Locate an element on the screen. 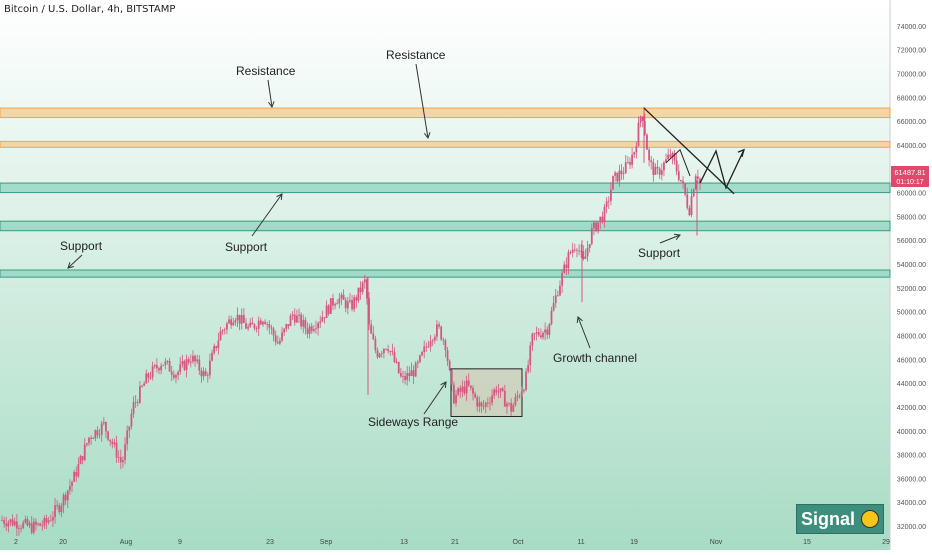 This screenshot has width=932, height=555. x-tick-label: 2 is located at coordinates (16, 542).